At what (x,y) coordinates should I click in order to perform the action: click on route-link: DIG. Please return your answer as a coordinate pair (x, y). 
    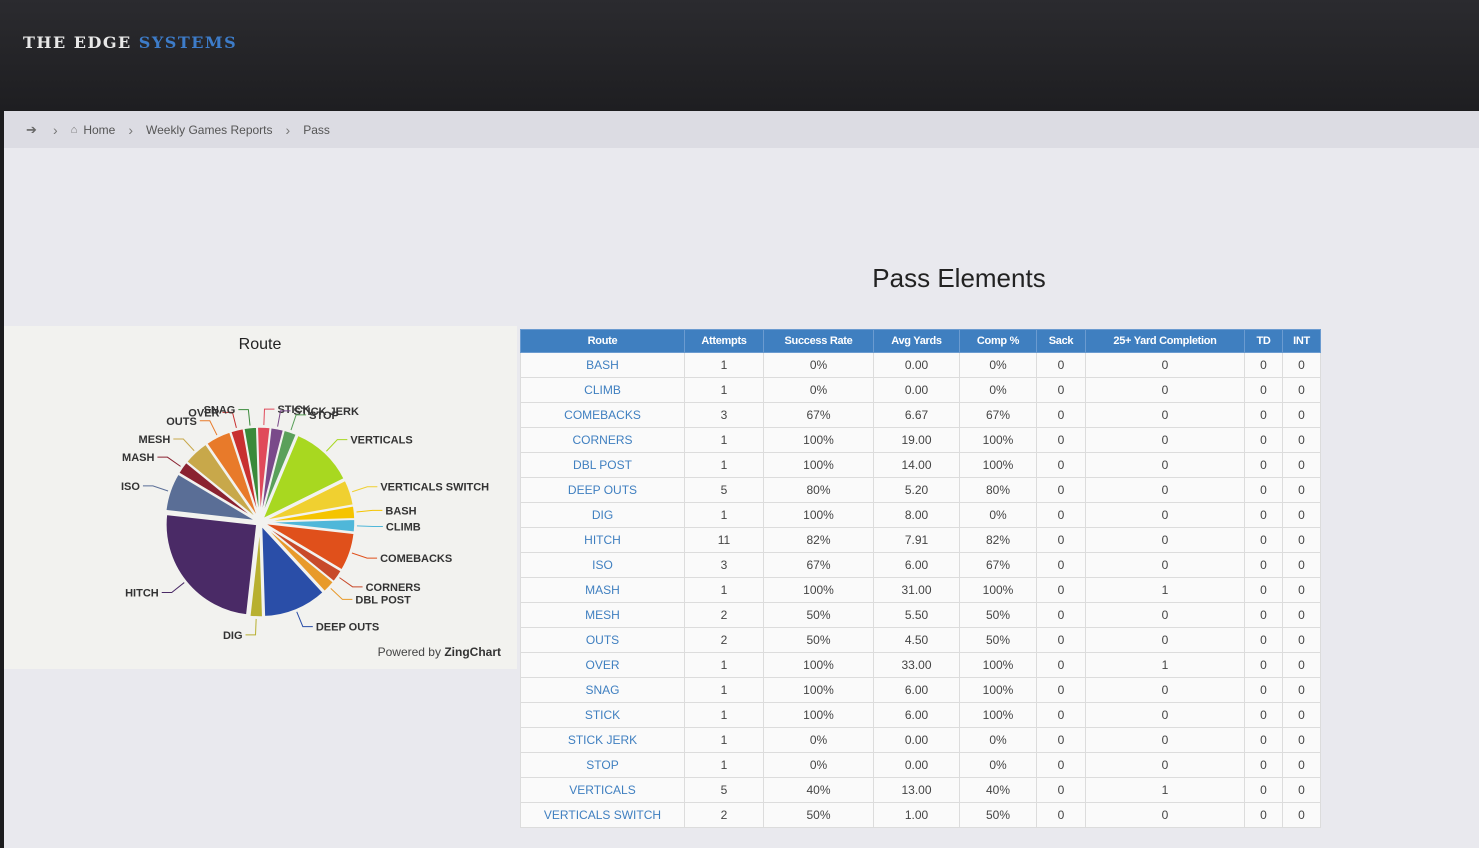
    Looking at the image, I should click on (602, 515).